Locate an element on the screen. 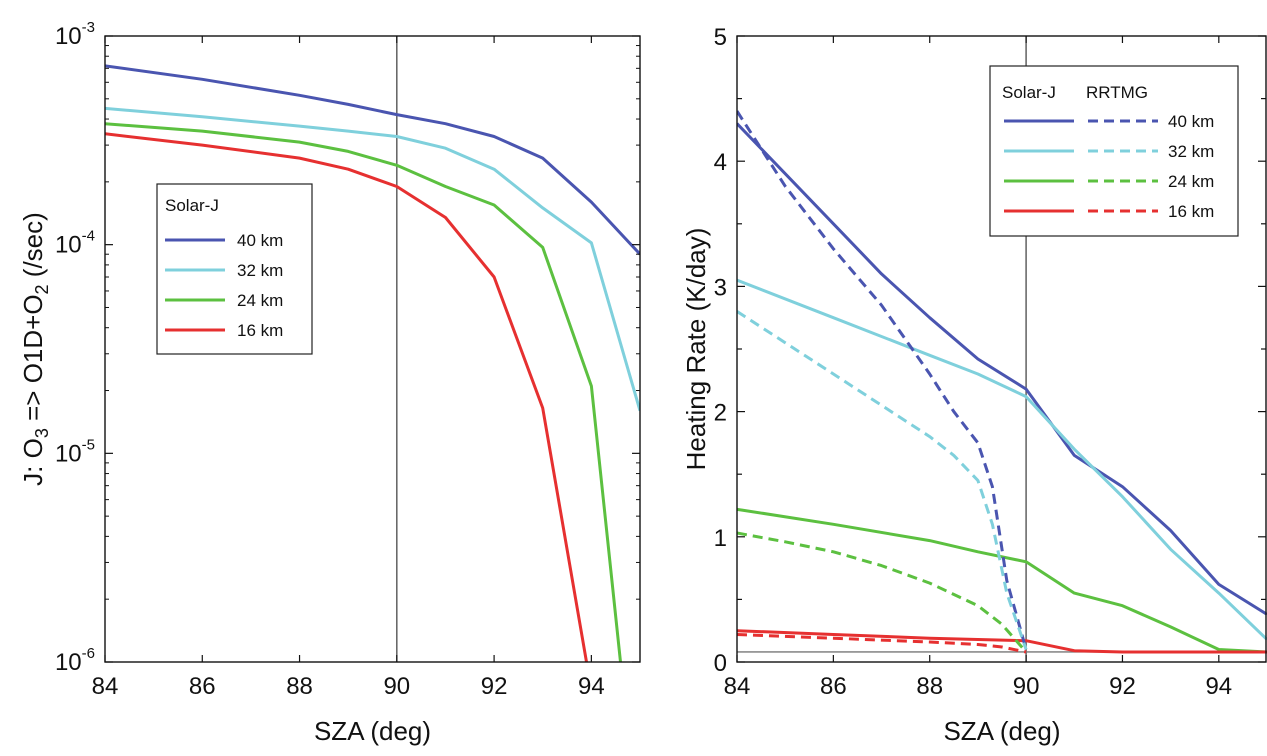 The image size is (1267, 756). photolysis-legend-label: 40 km is located at coordinates (260, 240).